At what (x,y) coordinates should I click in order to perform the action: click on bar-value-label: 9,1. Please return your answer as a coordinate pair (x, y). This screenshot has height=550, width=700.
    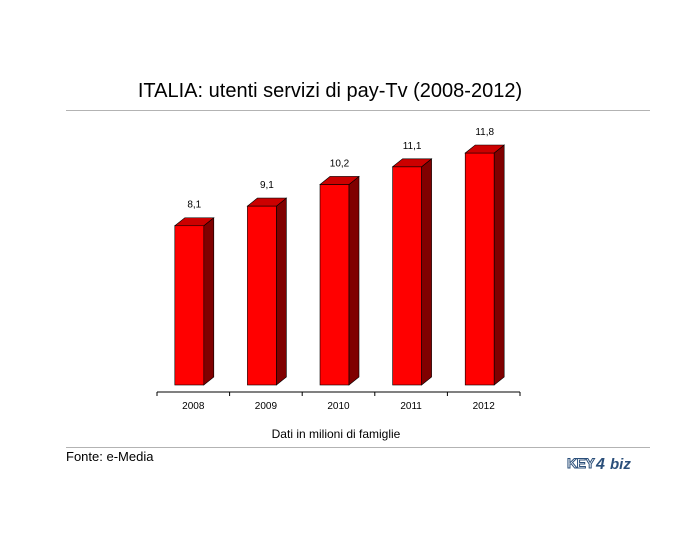
    Looking at the image, I should click on (267, 185).